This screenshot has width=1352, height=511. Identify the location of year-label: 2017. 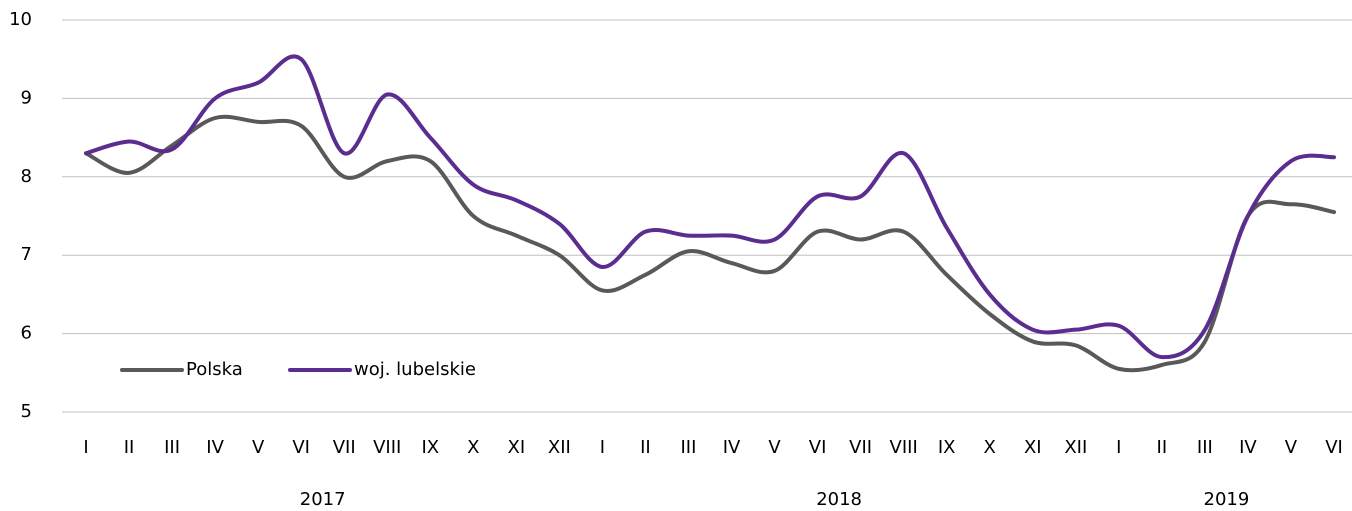
(323, 499).